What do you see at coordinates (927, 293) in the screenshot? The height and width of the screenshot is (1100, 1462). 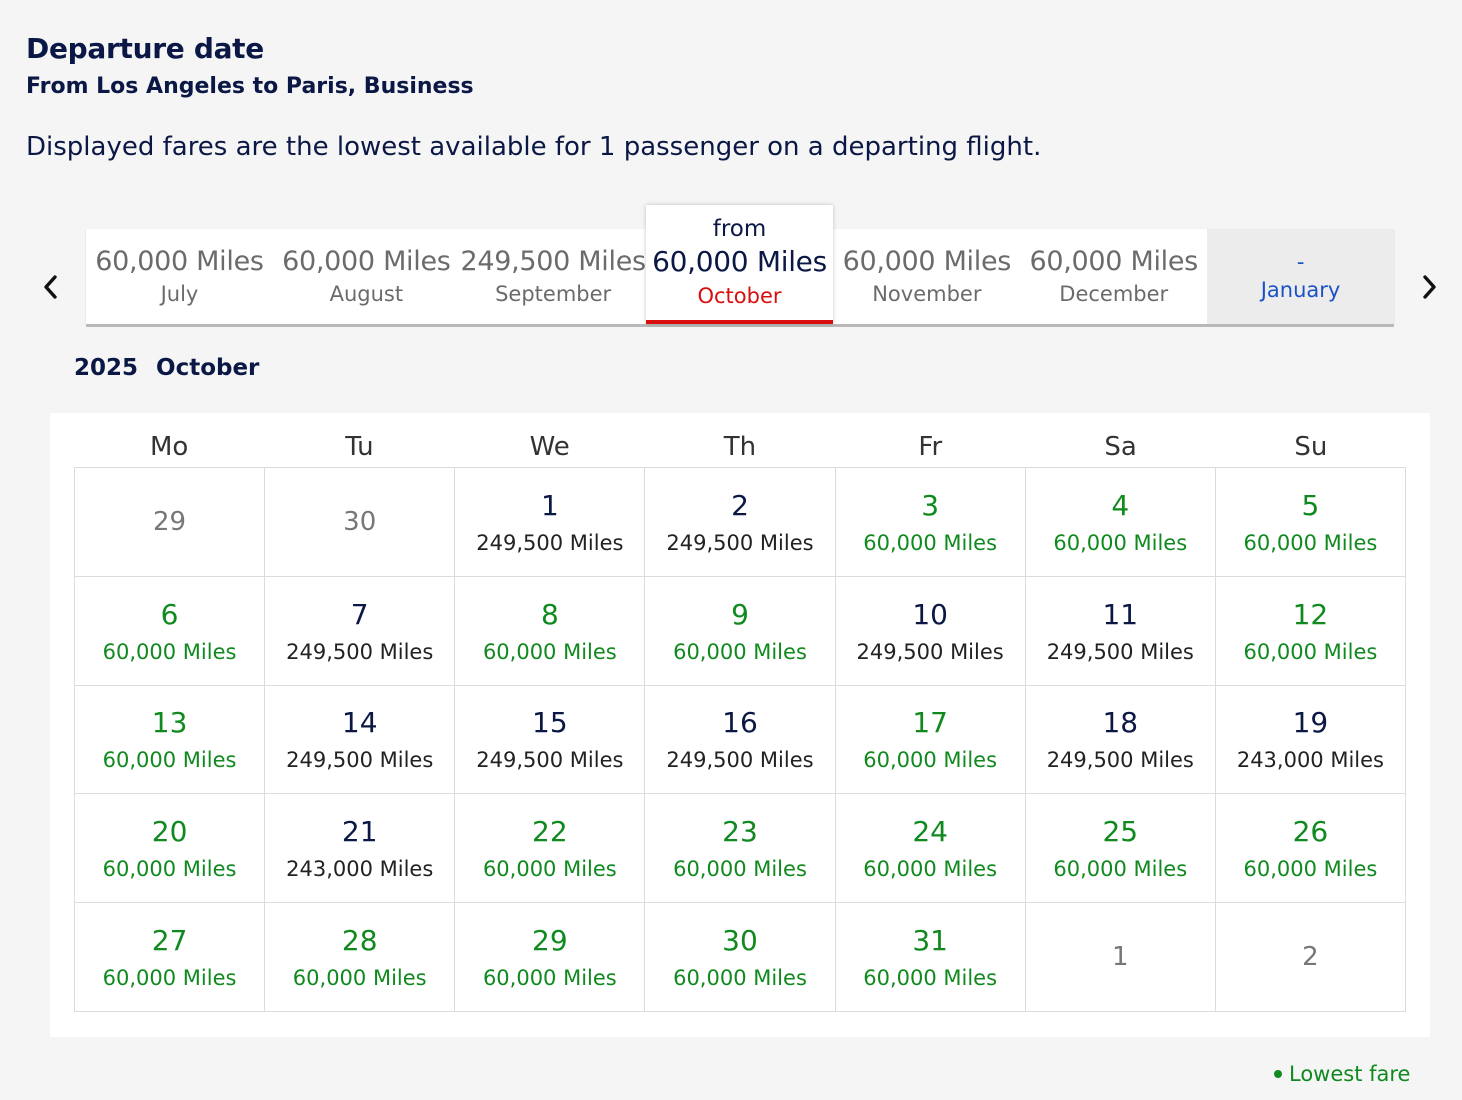 I see `month-name: November` at bounding box center [927, 293].